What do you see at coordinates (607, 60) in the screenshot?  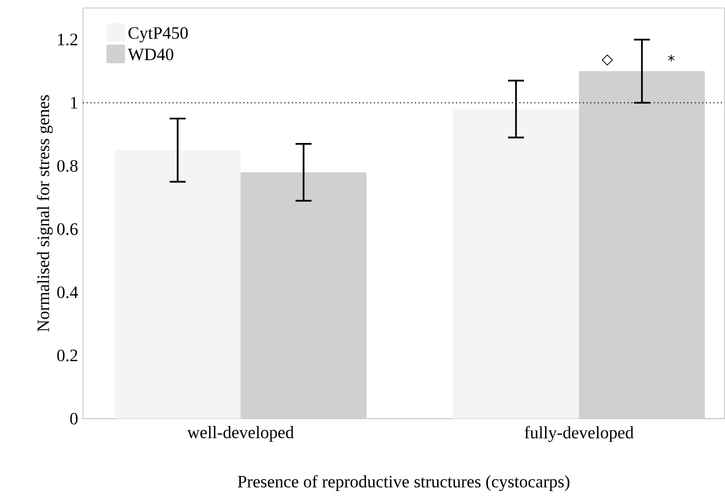 I see `annotation: ◇` at bounding box center [607, 60].